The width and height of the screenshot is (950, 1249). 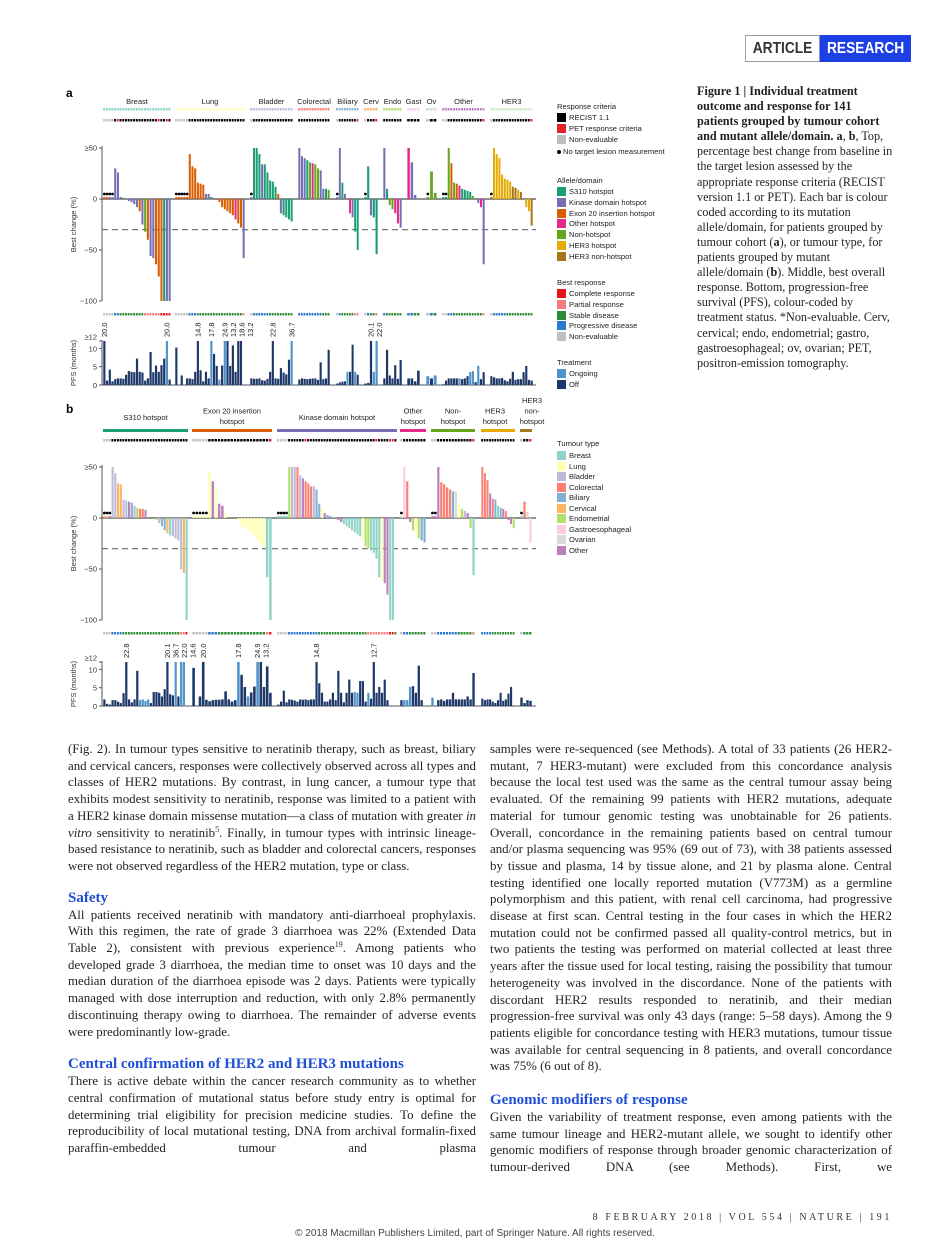 What do you see at coordinates (866, 48) in the screenshot?
I see `research-label: RESEARCH` at bounding box center [866, 48].